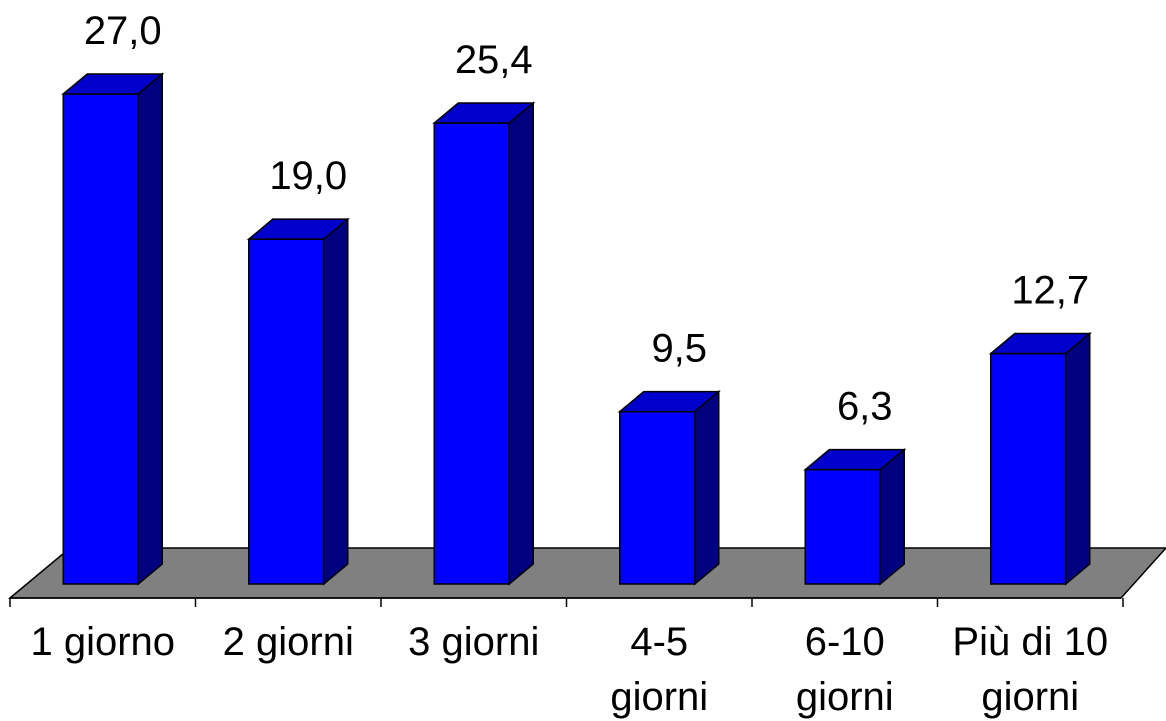 This screenshot has width=1166, height=721. I want to click on bar-value-label: 27,0, so click(123, 31).